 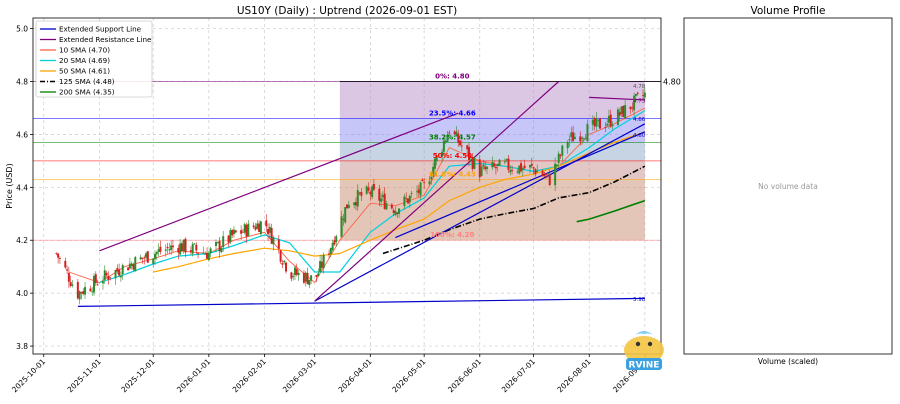 What do you see at coordinates (22, 29) in the screenshot?
I see `y-tick-label: 5.0` at bounding box center [22, 29].